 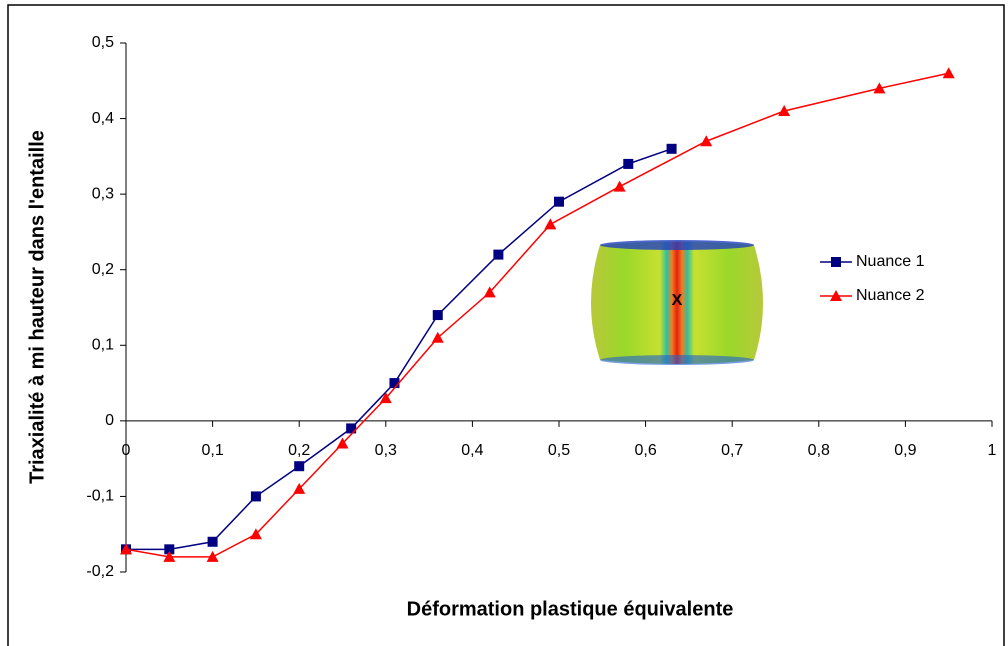 I want to click on x-tick-label: 0,4, so click(x=472, y=450).